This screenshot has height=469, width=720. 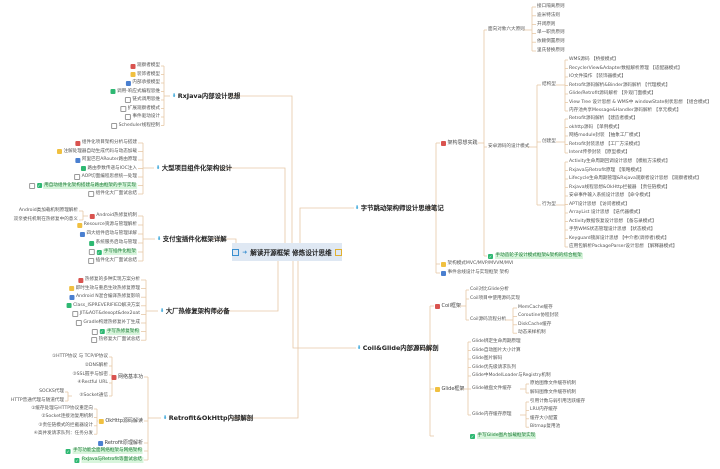 What do you see at coordinates (544, 419) in the screenshot?
I see `list-item: 缓存大小配置` at bounding box center [544, 419].